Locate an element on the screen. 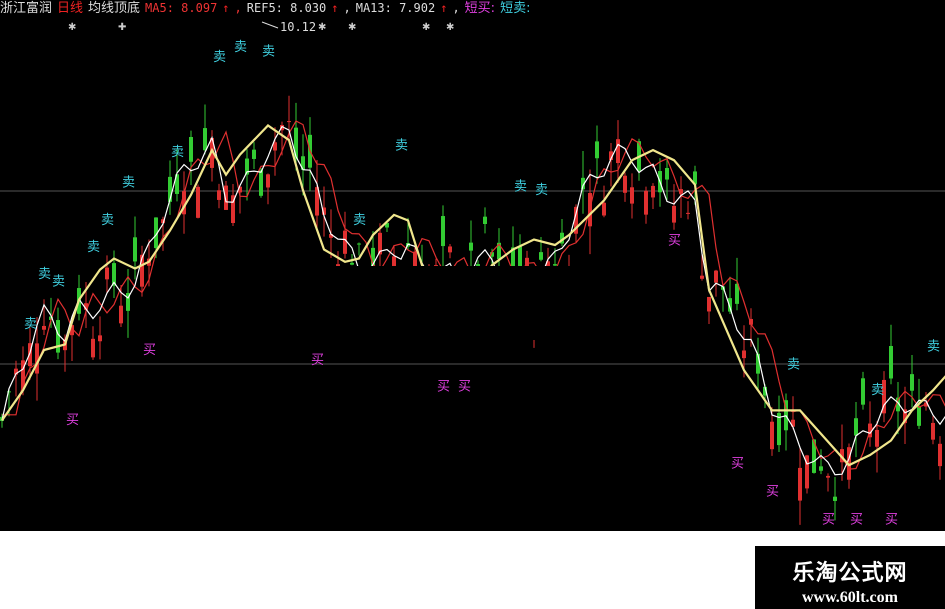  period-label: 日线 is located at coordinates (70, 8).